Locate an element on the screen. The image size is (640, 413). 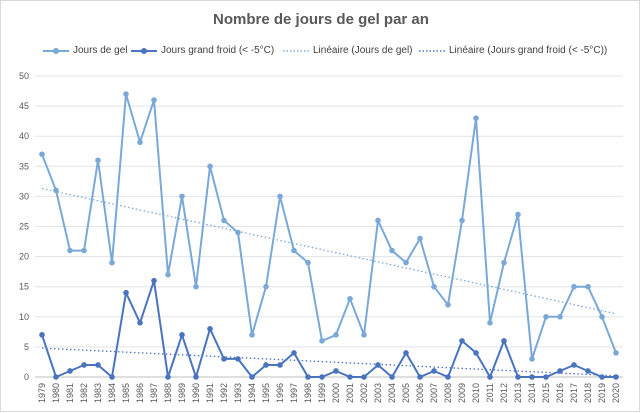
x-tick-label: 2019 is located at coordinates (602, 393).